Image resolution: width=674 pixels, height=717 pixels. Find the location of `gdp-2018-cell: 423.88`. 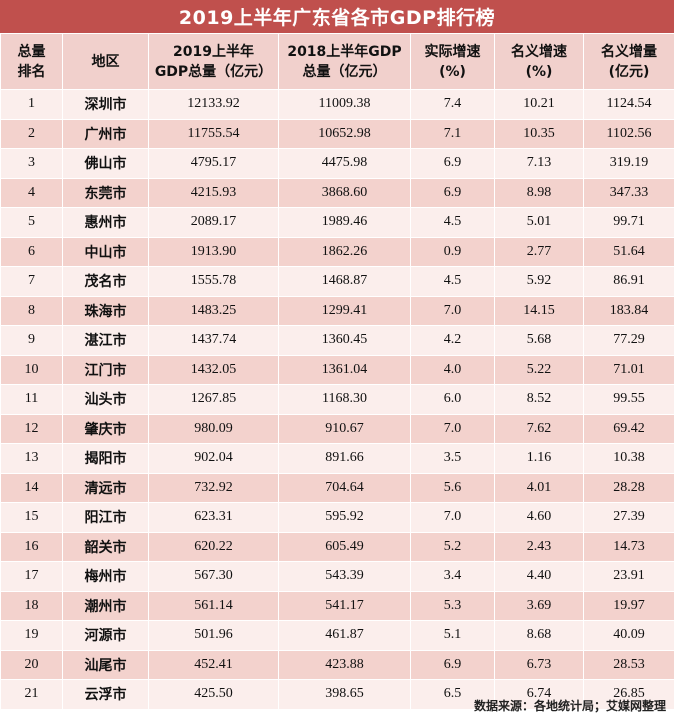

gdp-2018-cell: 423.88 is located at coordinates (344, 664).